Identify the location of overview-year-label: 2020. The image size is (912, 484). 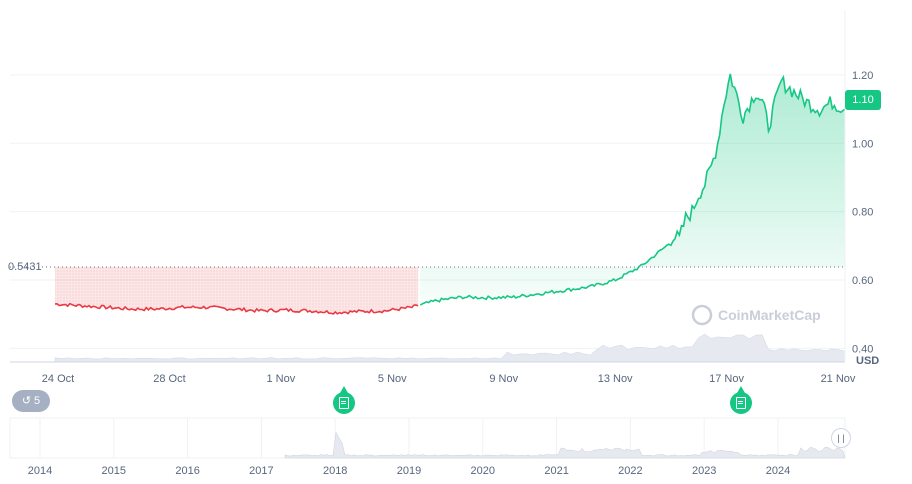
(483, 471).